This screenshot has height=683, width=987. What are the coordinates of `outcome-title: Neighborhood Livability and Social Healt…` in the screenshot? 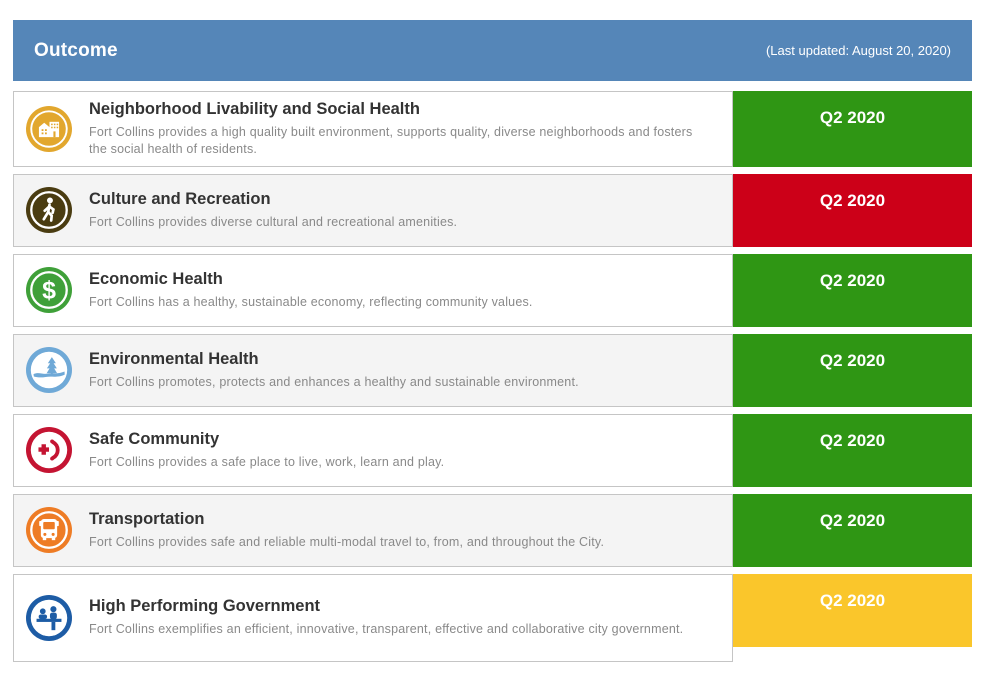 It's located at (254, 109).